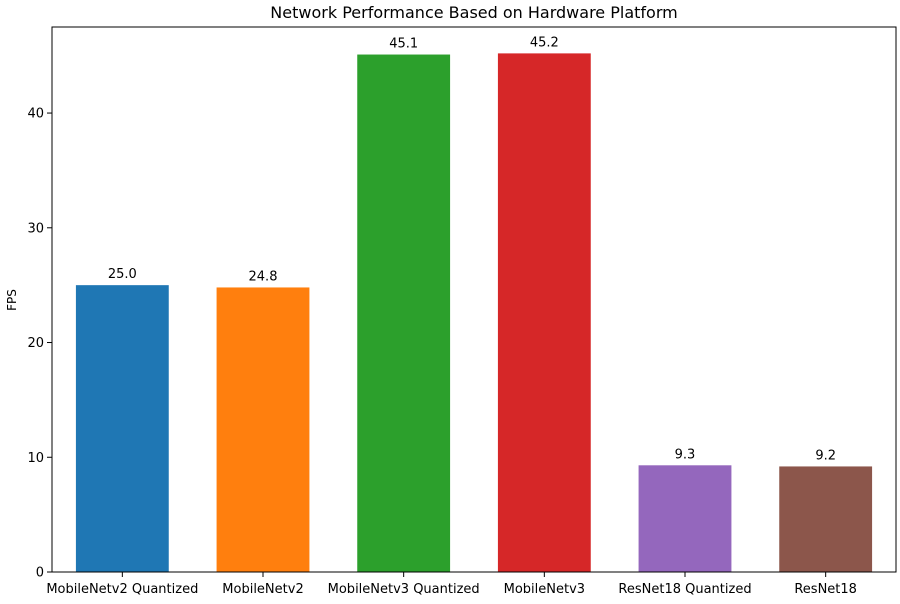  I want to click on y-axis: 0 10 20 30 40, so click(39, 344).